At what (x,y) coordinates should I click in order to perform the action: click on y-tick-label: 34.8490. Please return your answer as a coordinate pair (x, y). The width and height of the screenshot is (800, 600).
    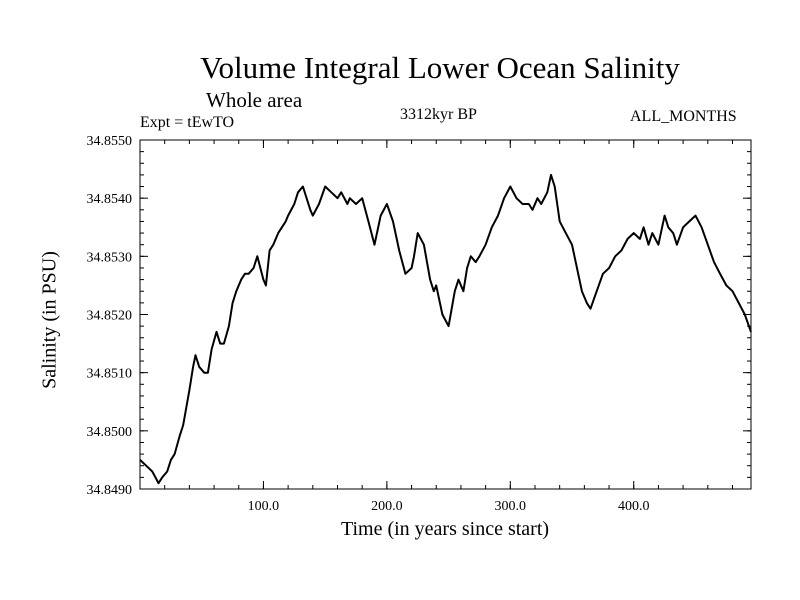
    Looking at the image, I should click on (110, 490).